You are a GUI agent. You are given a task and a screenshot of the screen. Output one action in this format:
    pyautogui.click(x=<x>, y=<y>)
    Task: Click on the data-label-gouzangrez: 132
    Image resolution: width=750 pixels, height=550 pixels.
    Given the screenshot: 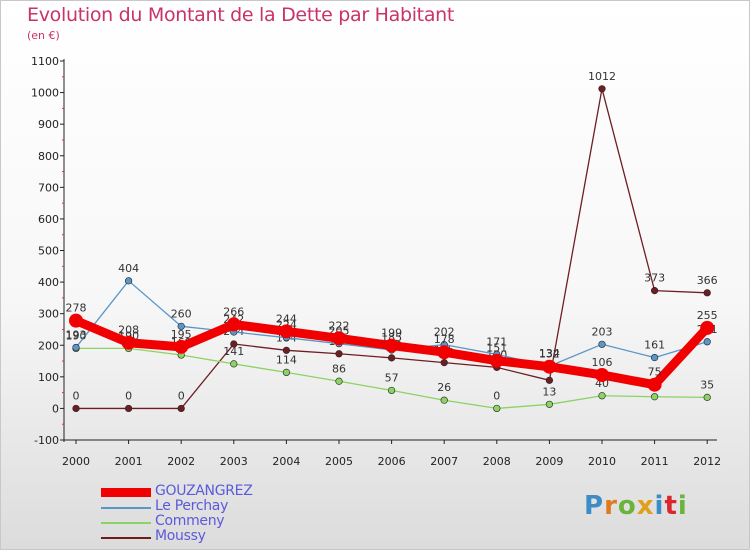 What is the action you would take?
    pyautogui.click(x=549, y=354)
    